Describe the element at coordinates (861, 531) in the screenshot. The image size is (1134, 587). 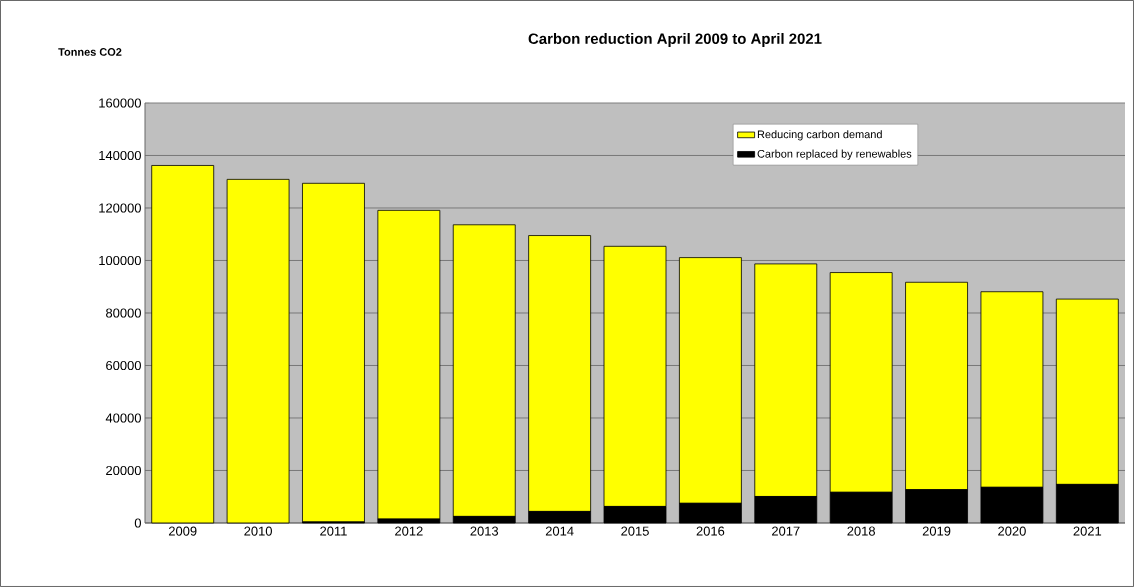
I see `x-tick-label: 2018` at that location.